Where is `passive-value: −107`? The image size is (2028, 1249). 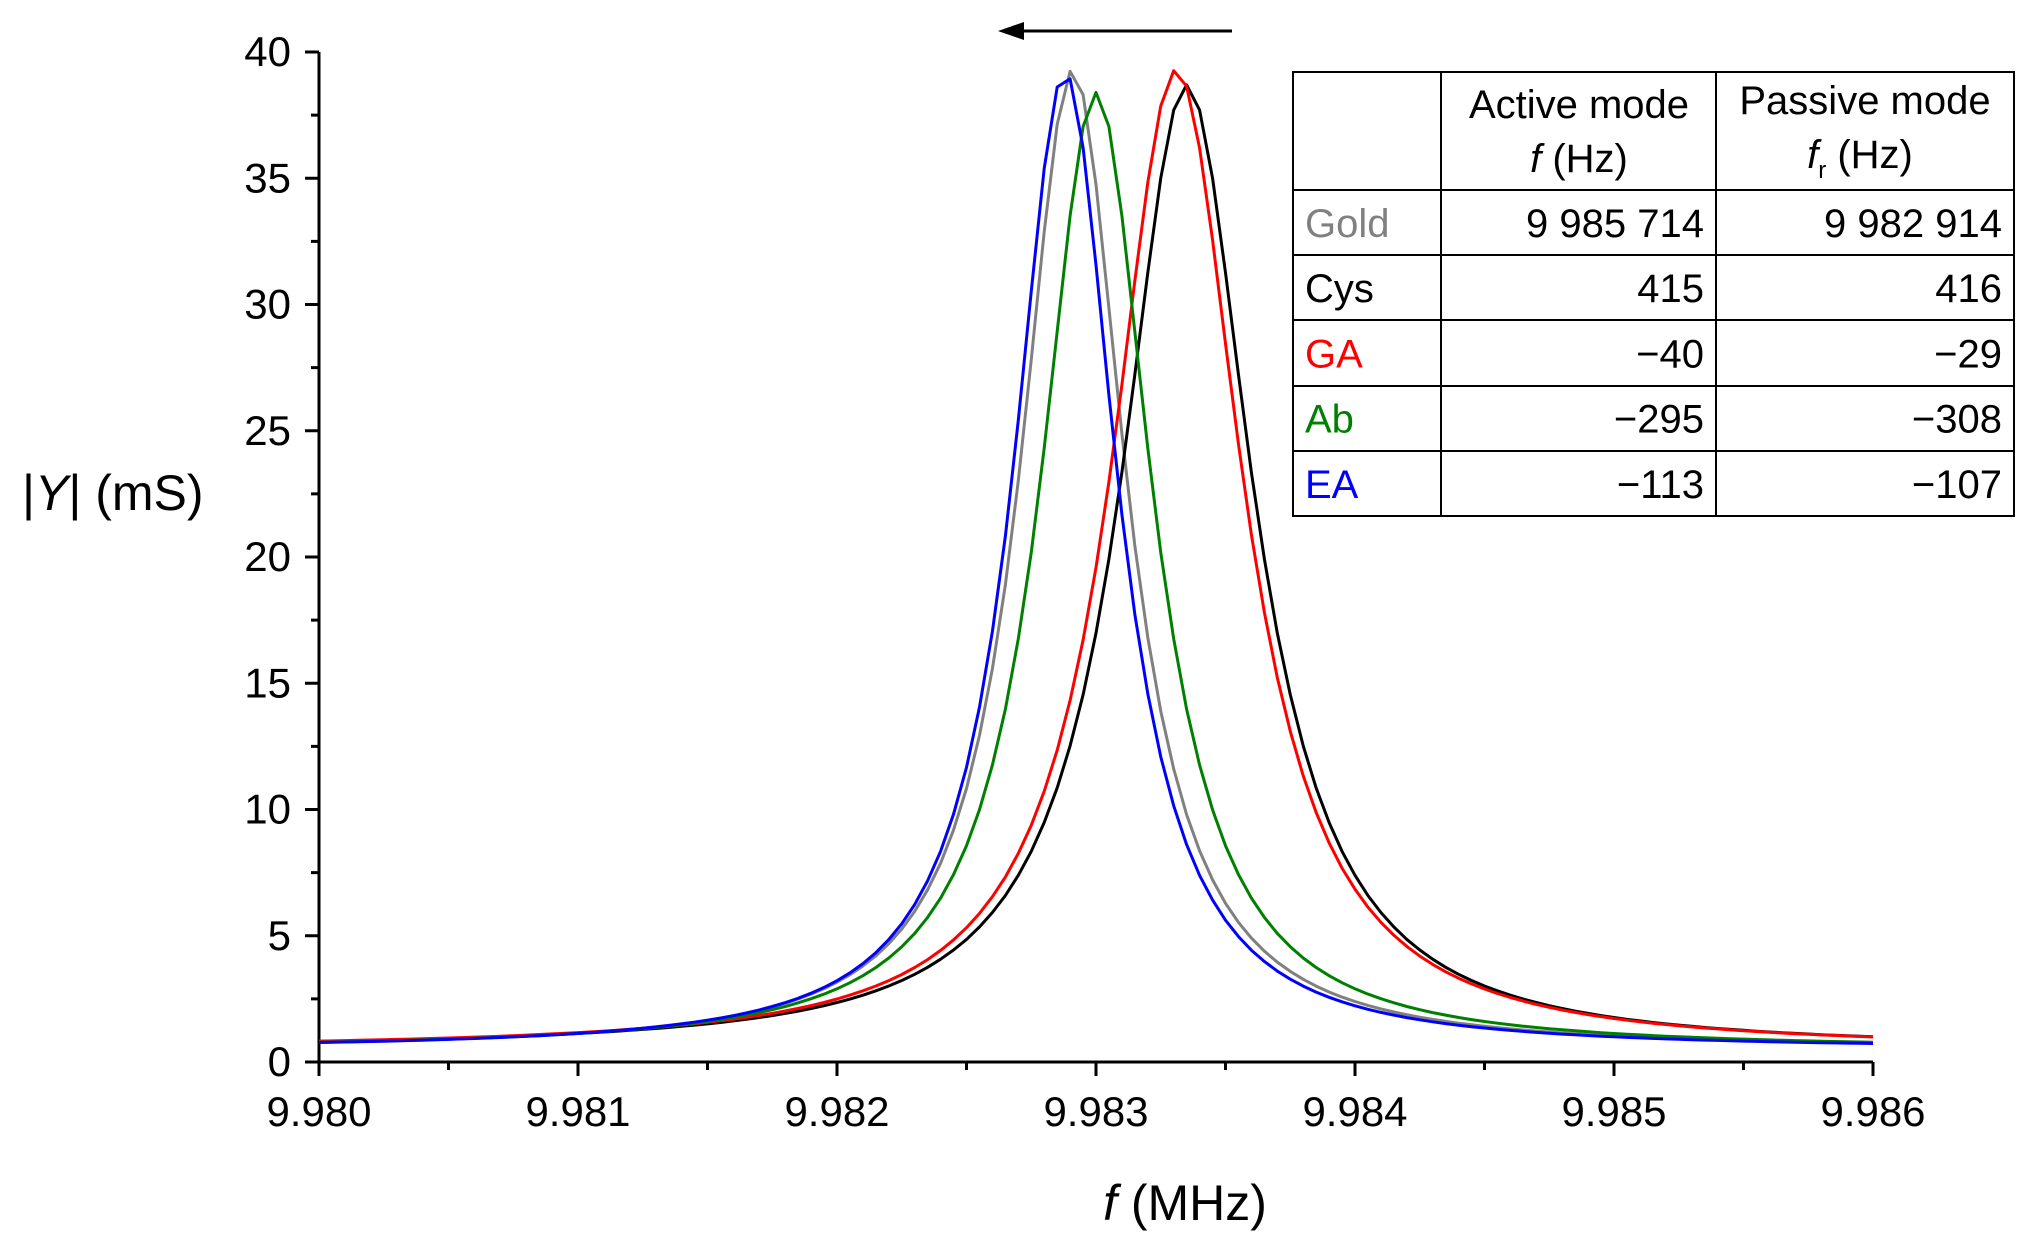
passive-value: −107 is located at coordinates (1957, 485).